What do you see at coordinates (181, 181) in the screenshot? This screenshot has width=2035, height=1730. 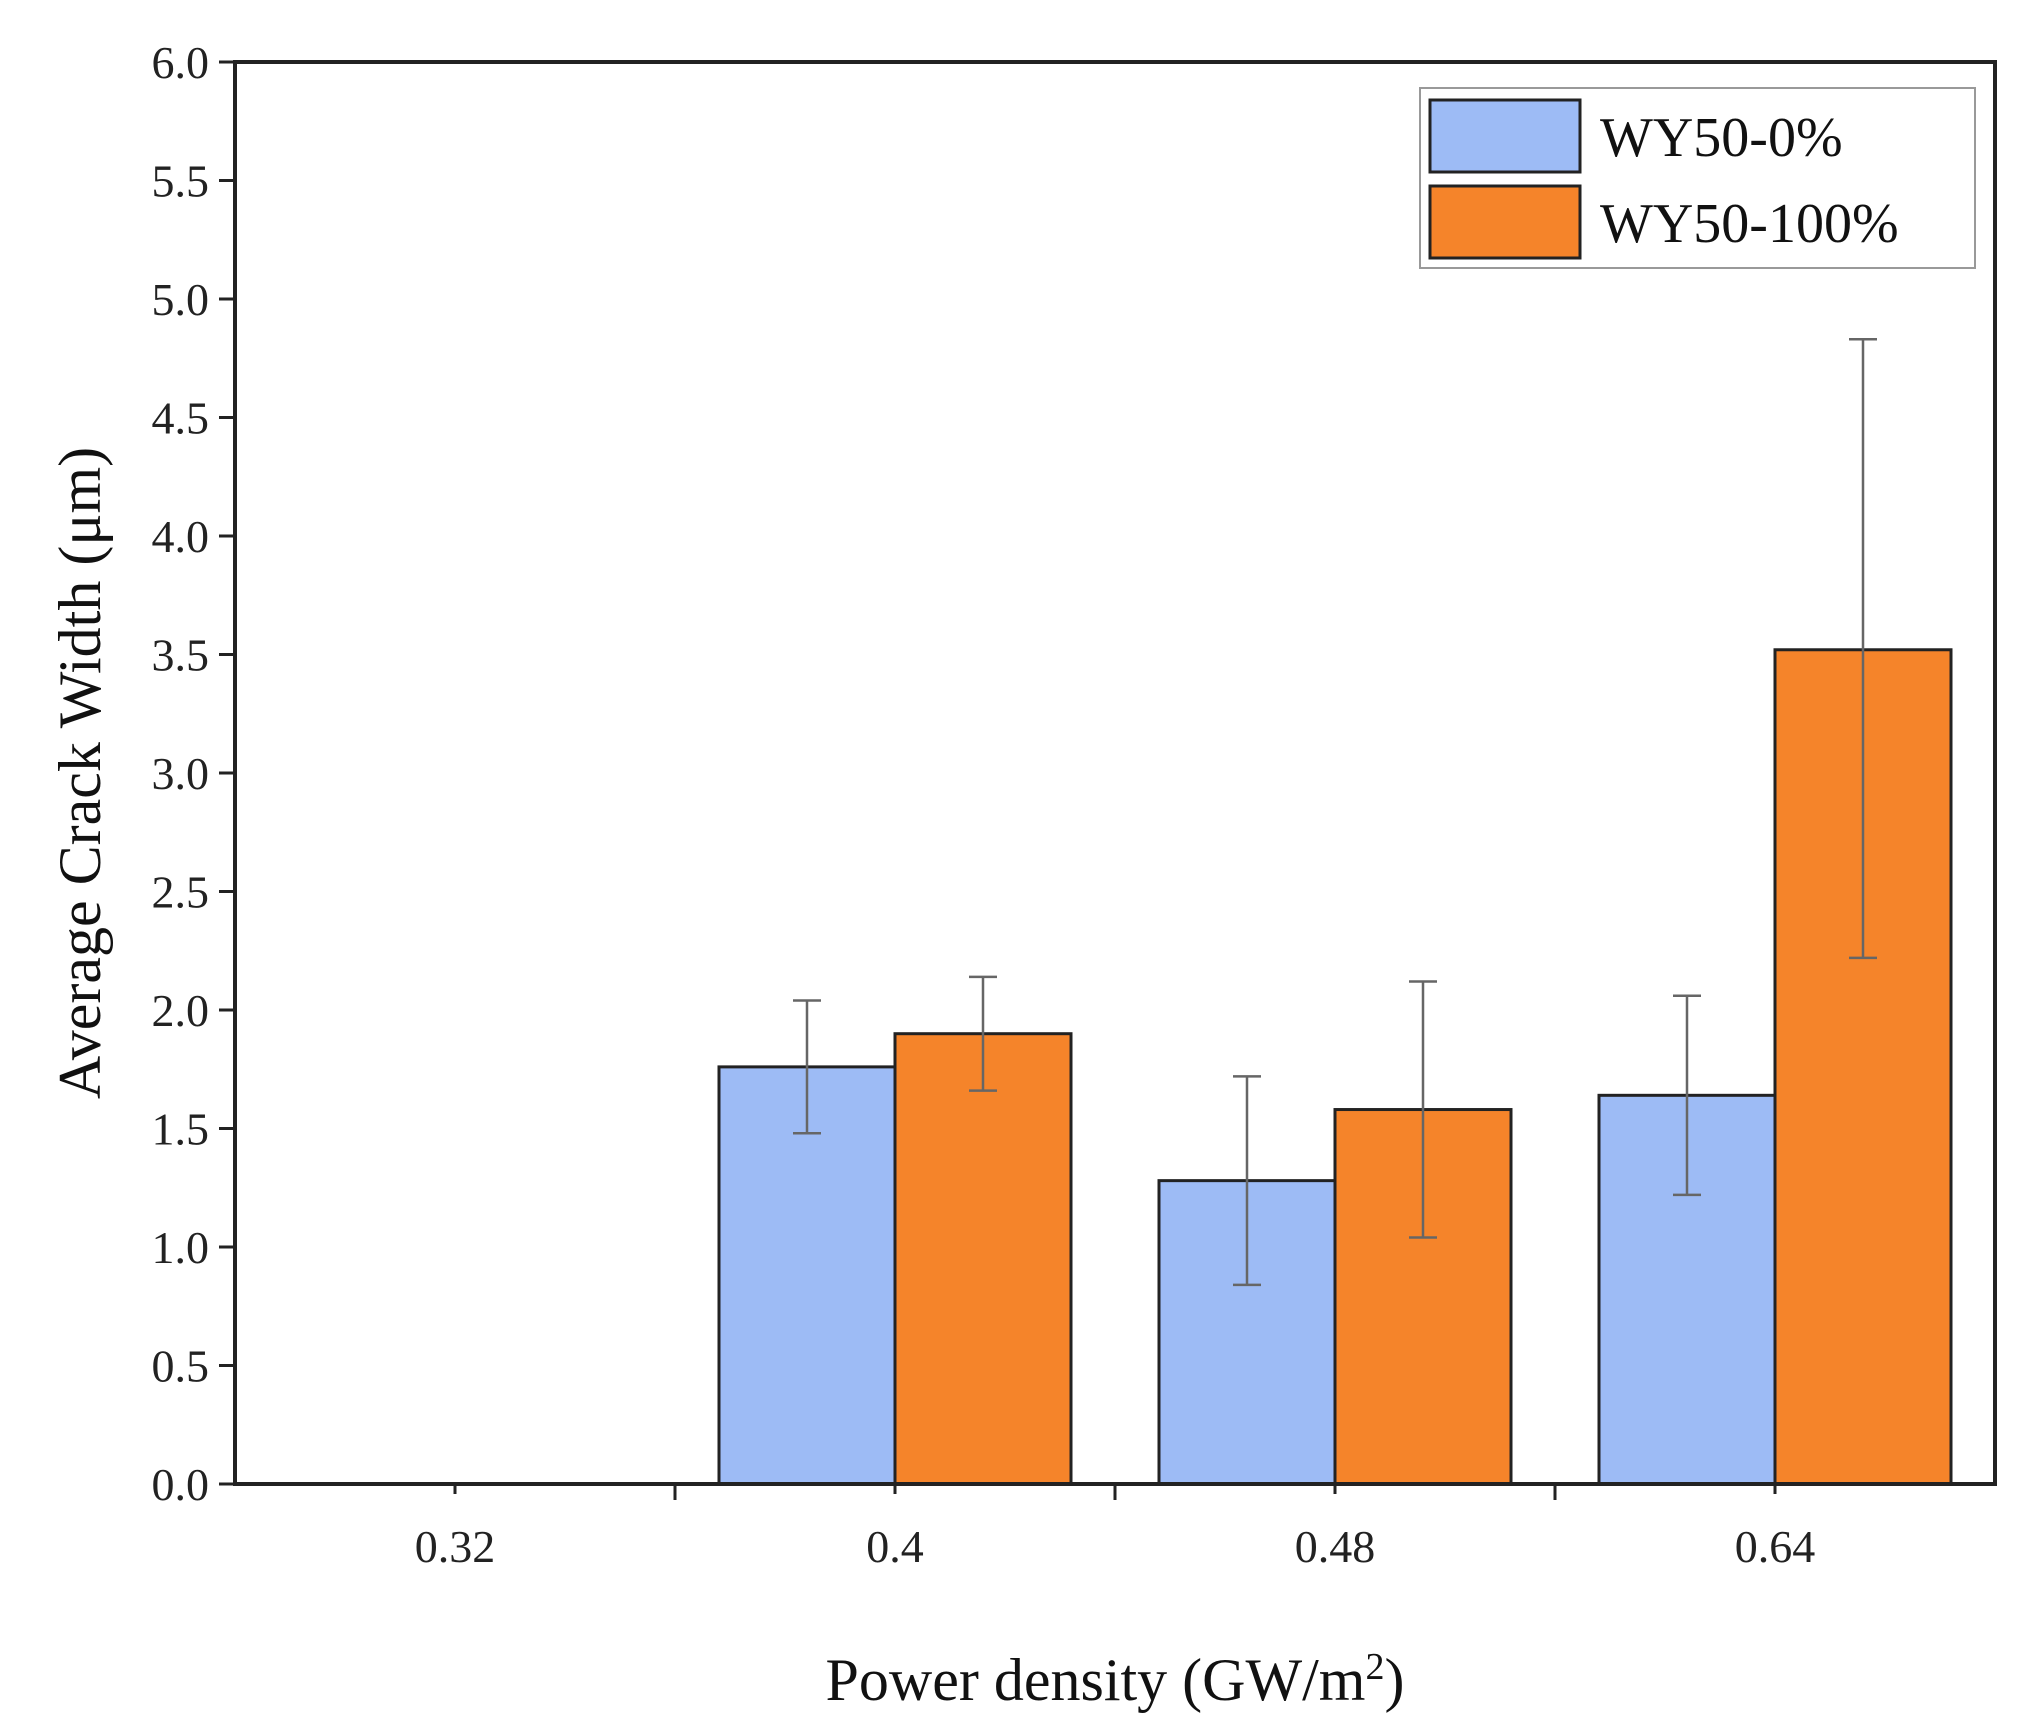 I see `y-tick-label: 5.5` at bounding box center [181, 181].